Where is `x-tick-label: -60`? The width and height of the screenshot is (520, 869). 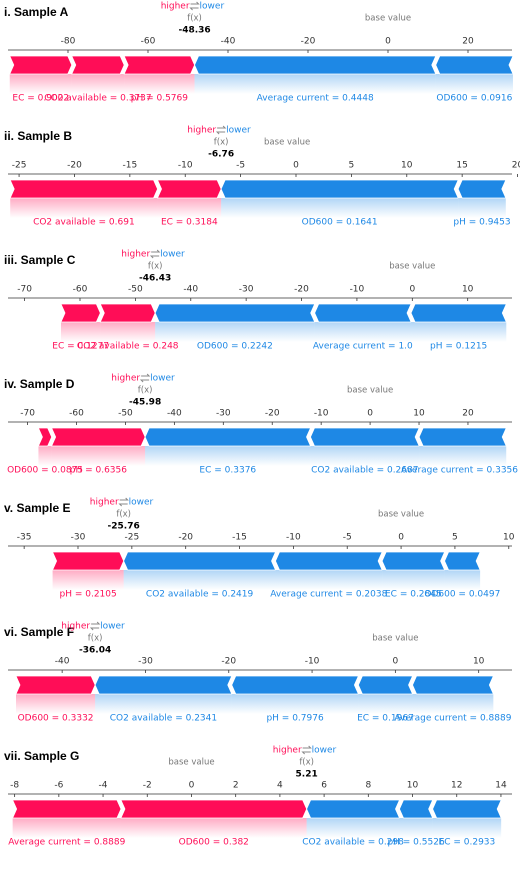 x-tick-label: -60 is located at coordinates (80, 290).